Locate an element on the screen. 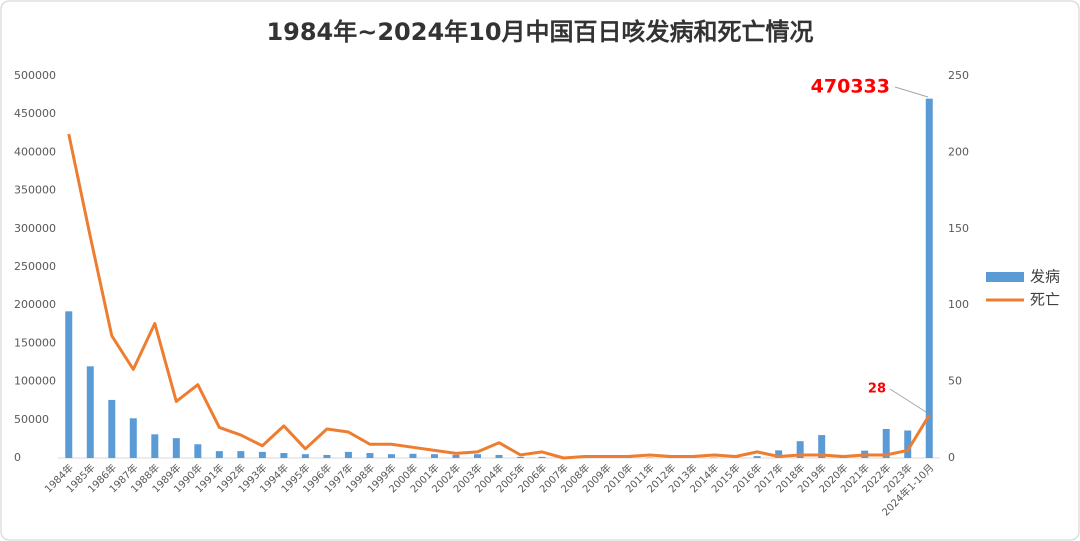  data-label: 470333 is located at coordinates (850, 87).